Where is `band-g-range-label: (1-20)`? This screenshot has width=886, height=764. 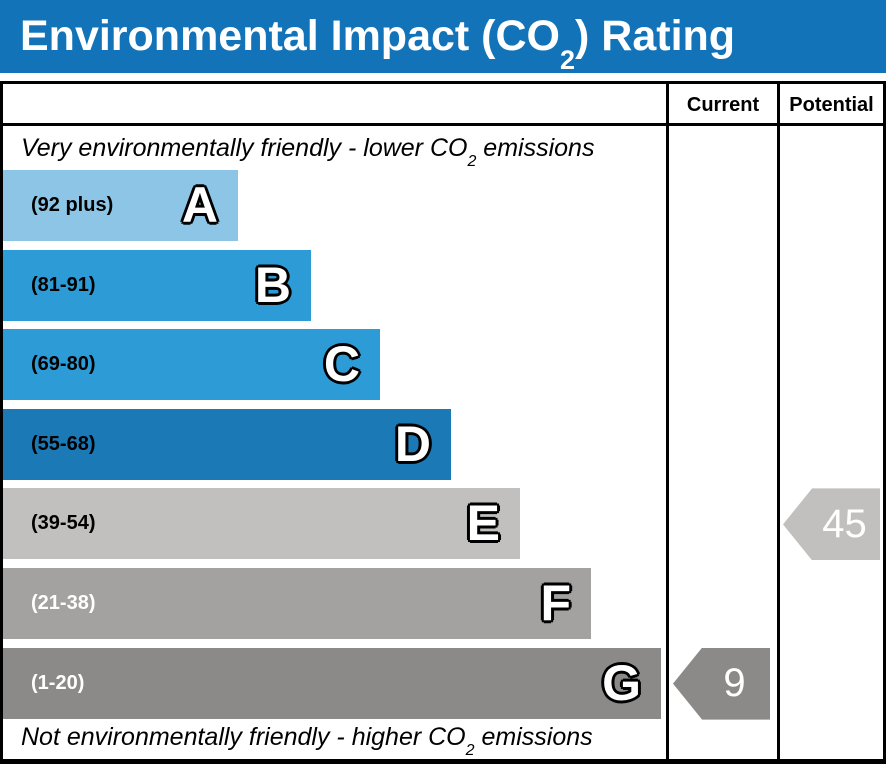
band-g-range-label: (1-20) is located at coordinates (58, 682).